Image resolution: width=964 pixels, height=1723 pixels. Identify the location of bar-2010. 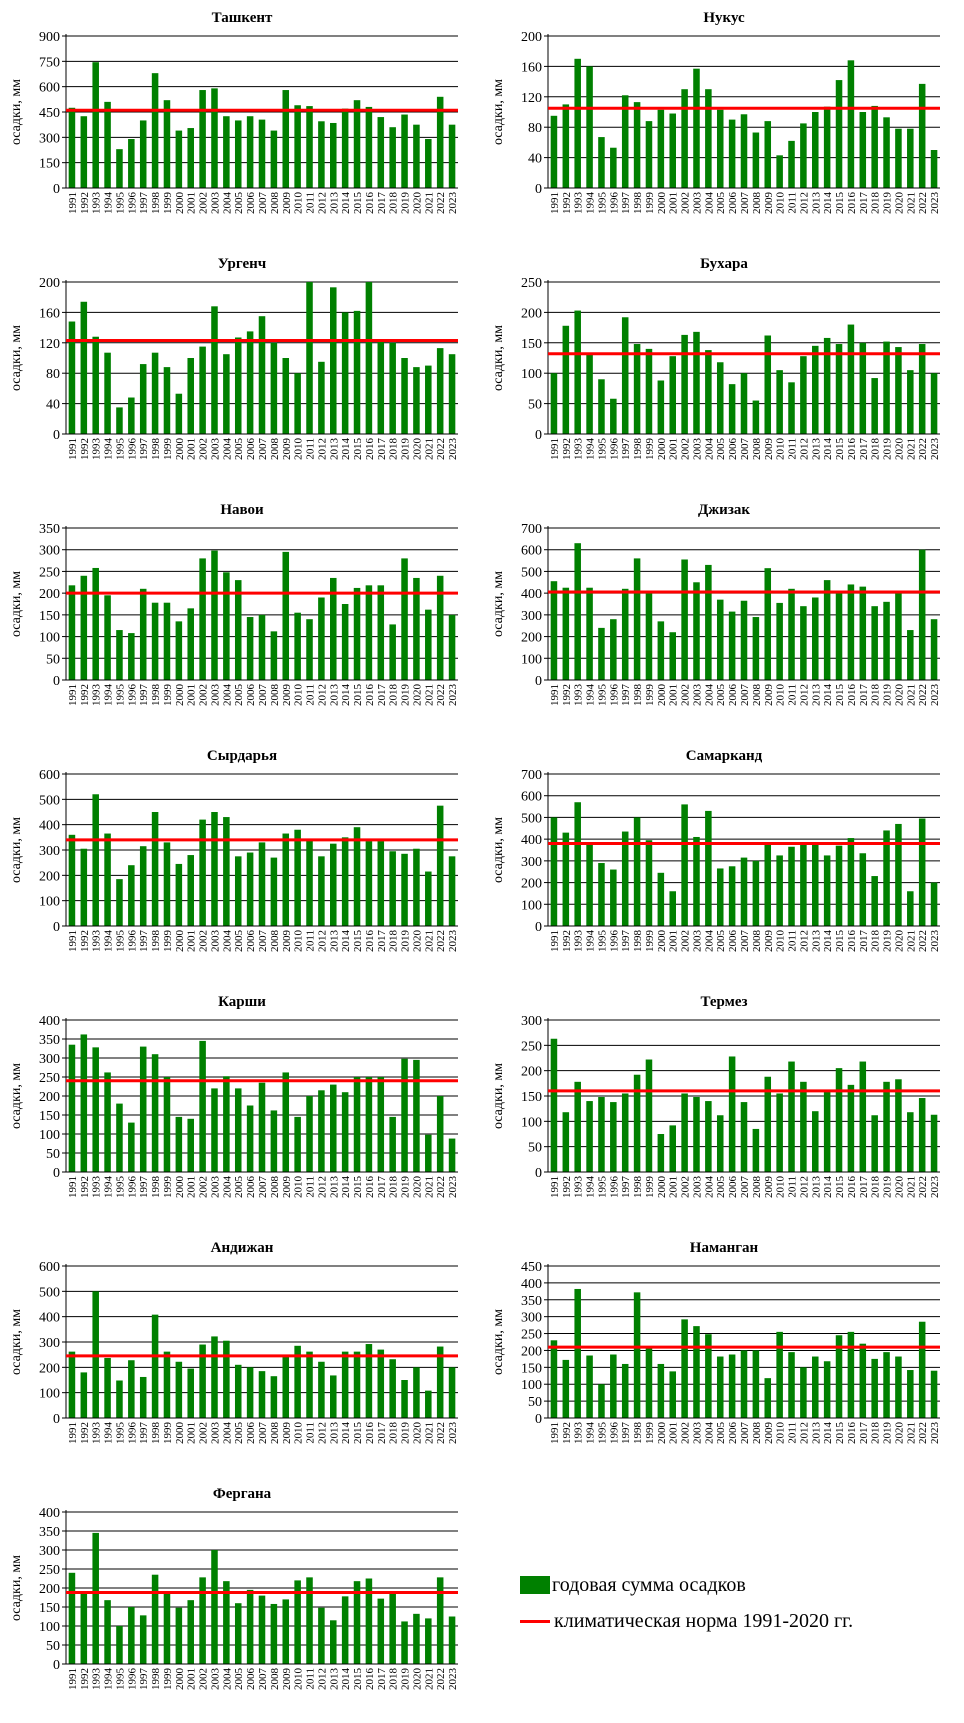
(297, 1144).